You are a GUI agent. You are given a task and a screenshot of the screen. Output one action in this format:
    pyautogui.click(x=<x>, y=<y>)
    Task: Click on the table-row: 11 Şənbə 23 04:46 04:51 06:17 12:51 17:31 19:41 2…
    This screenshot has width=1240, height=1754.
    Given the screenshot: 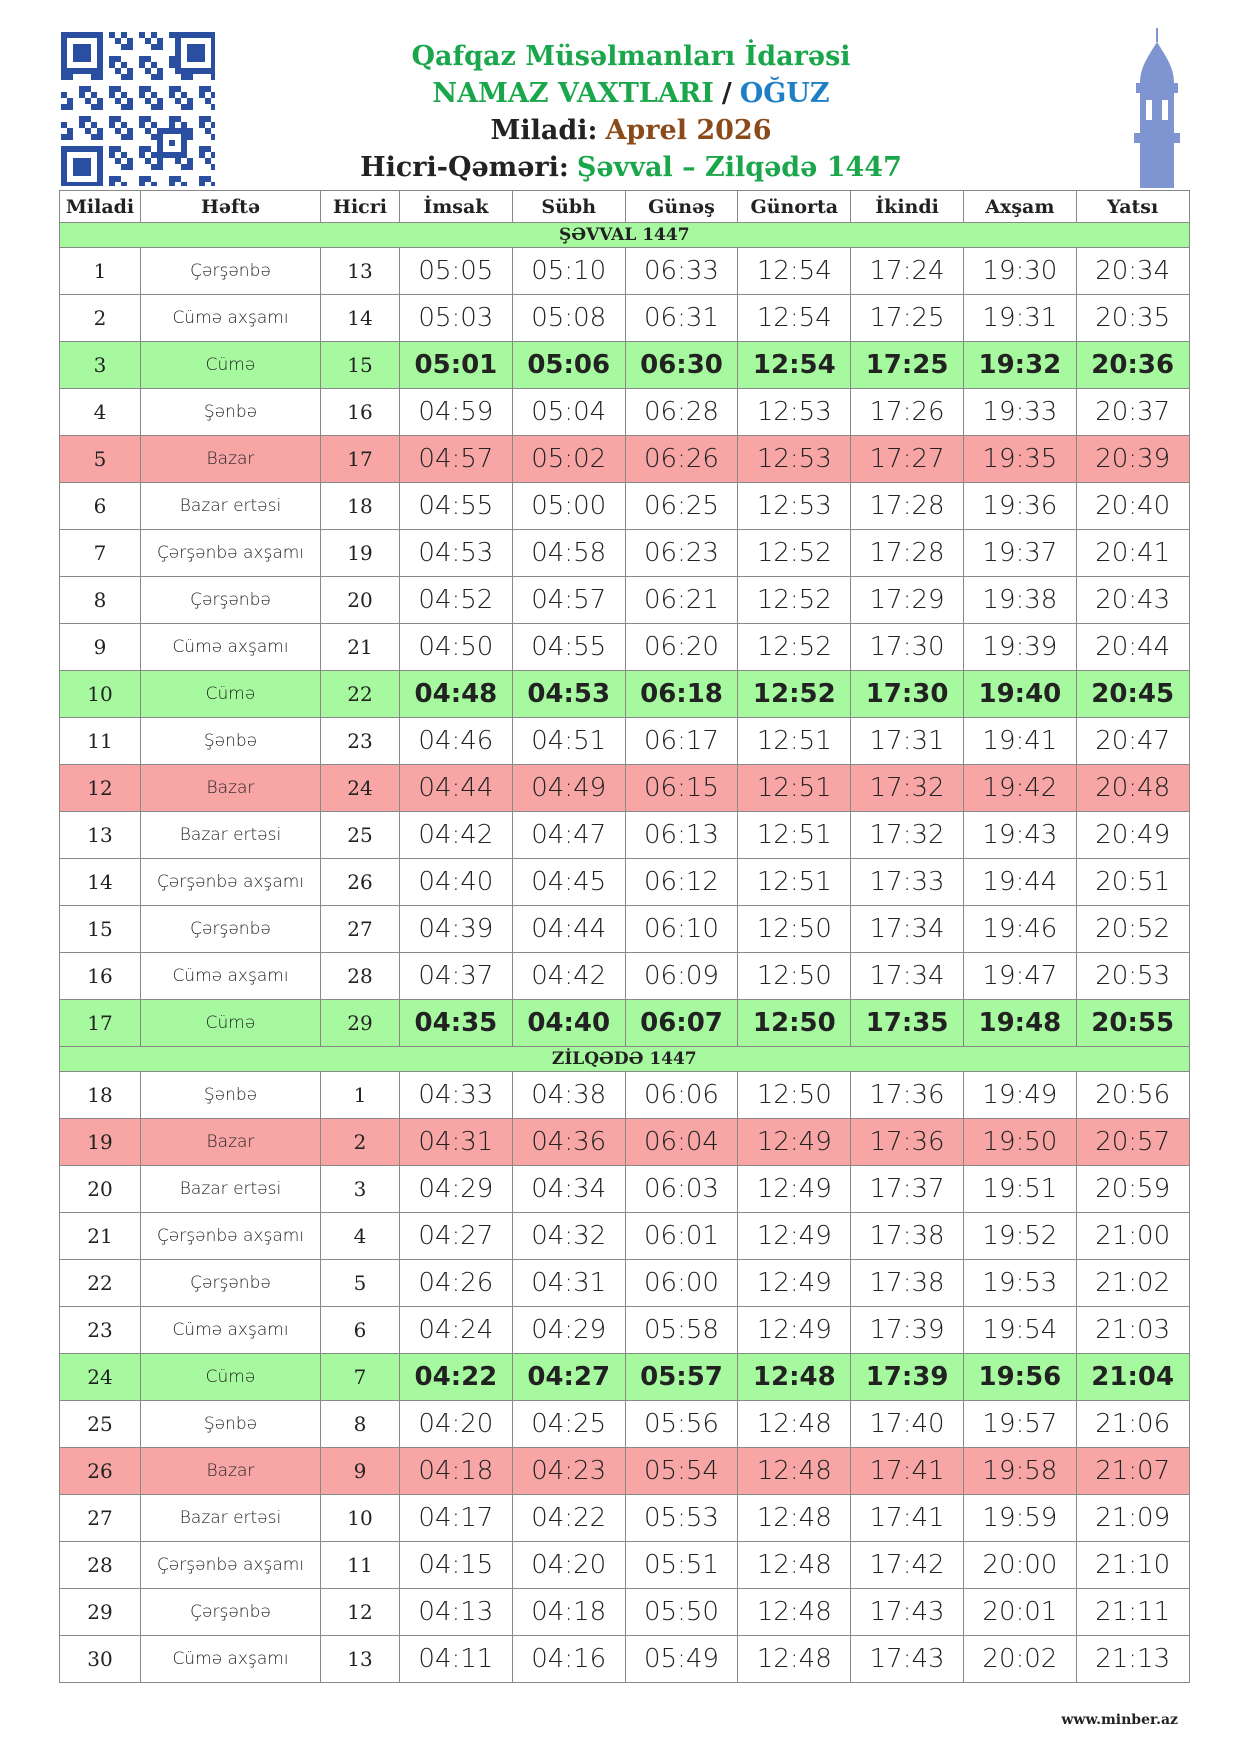 What is the action you would take?
    pyautogui.click(x=624, y=741)
    